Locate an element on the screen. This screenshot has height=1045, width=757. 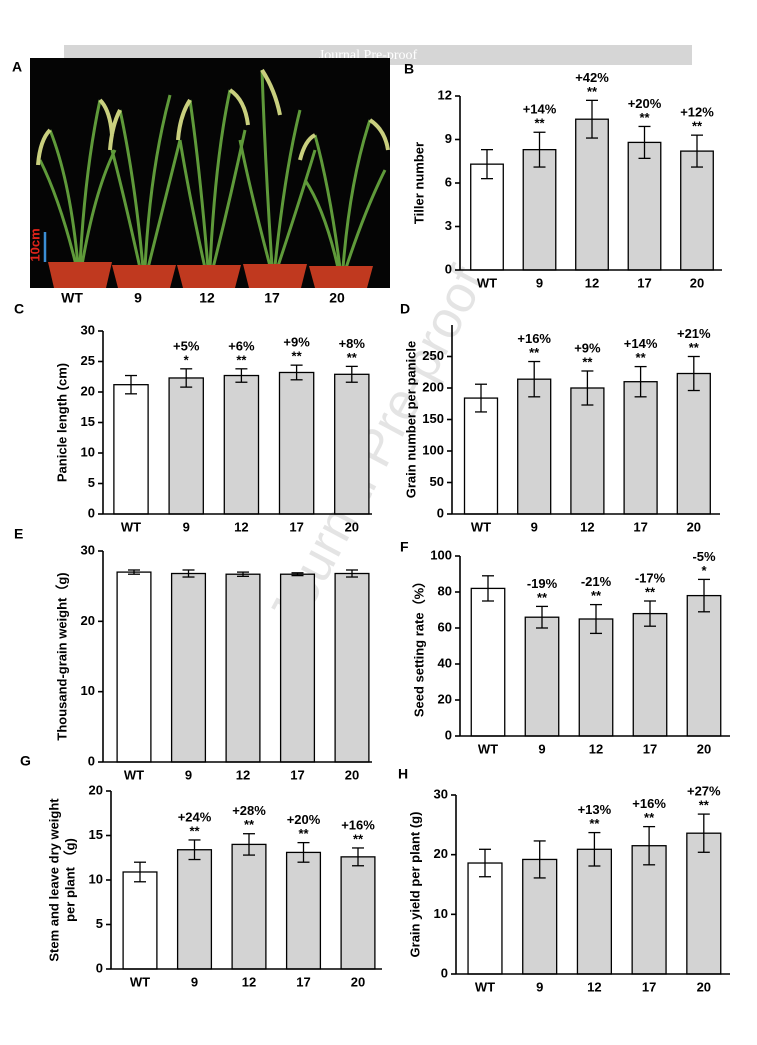
photo-label: 12 is located at coordinates (207, 298).